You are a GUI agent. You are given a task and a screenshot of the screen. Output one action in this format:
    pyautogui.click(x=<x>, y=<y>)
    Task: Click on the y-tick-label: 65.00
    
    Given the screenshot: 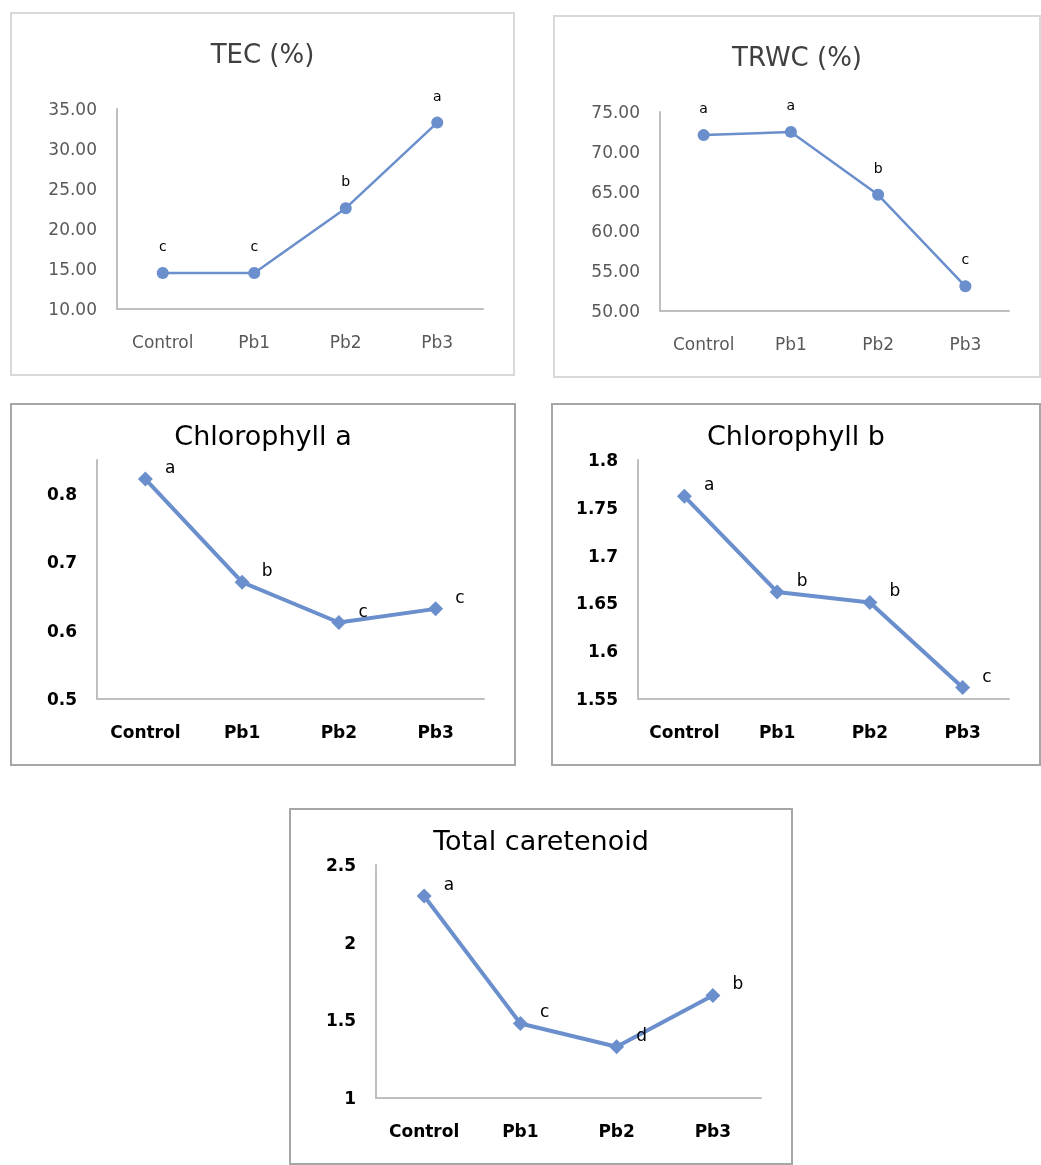 What is the action you would take?
    pyautogui.click(x=615, y=191)
    